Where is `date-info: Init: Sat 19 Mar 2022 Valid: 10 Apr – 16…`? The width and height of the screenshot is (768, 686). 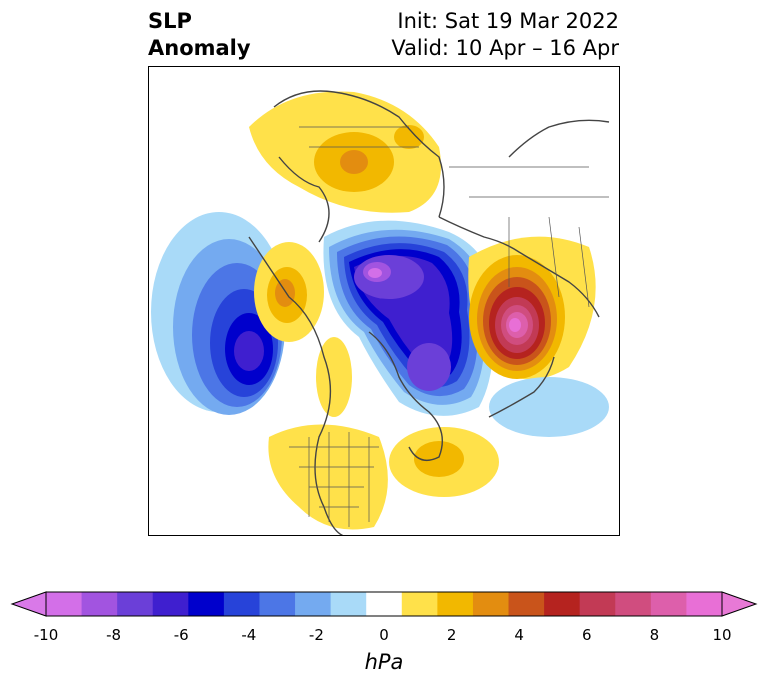 date-info: Init: Sat 19 Mar 2022 Valid: 10 Apr – 16… is located at coordinates (505, 35).